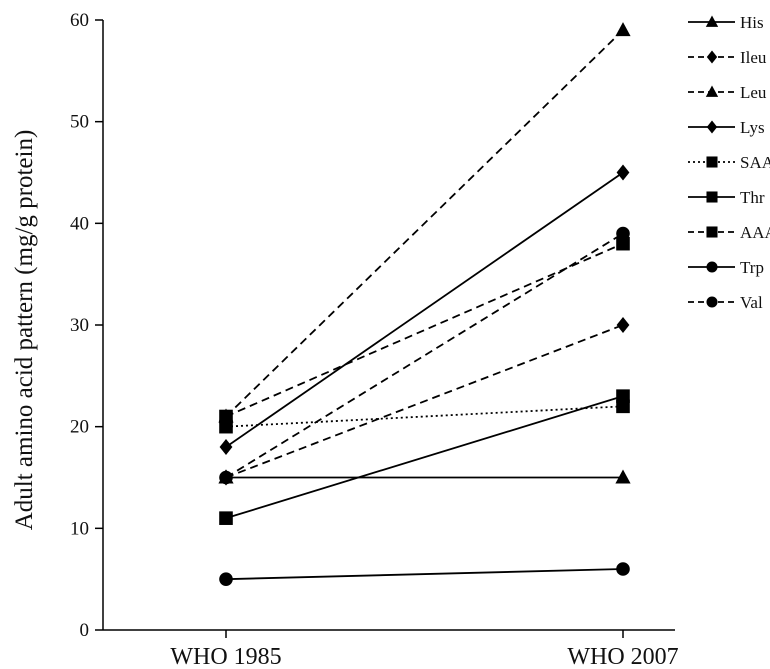  I want to click on legend-item-aaa: AAA, so click(729, 232).